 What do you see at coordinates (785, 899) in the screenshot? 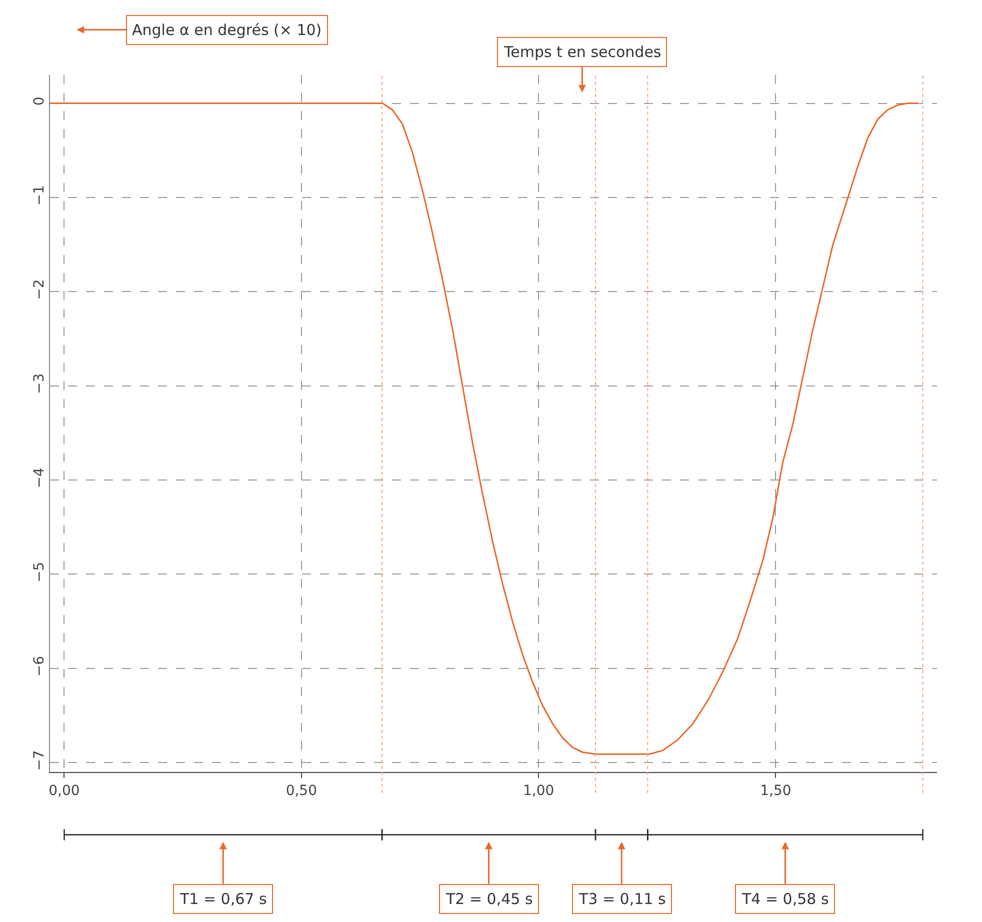
I see `text: T4 = 0,58 s` at bounding box center [785, 899].